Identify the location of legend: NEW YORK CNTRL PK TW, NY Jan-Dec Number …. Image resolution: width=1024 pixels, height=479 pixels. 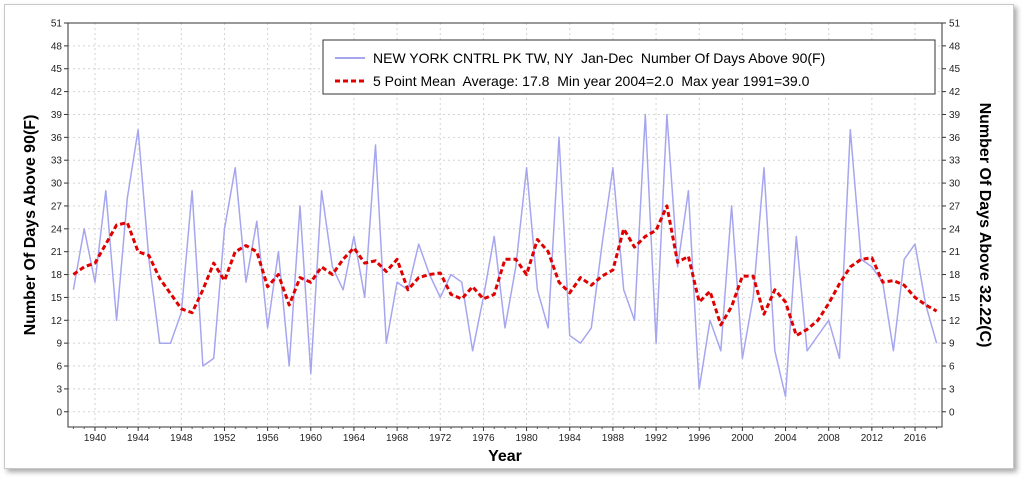
(629, 67).